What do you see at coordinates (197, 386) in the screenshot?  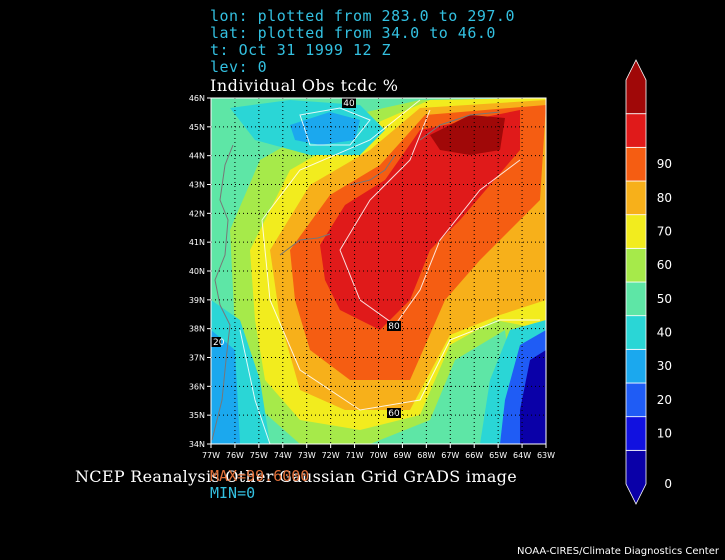 I see `lat-tick-label: 36N` at bounding box center [197, 386].